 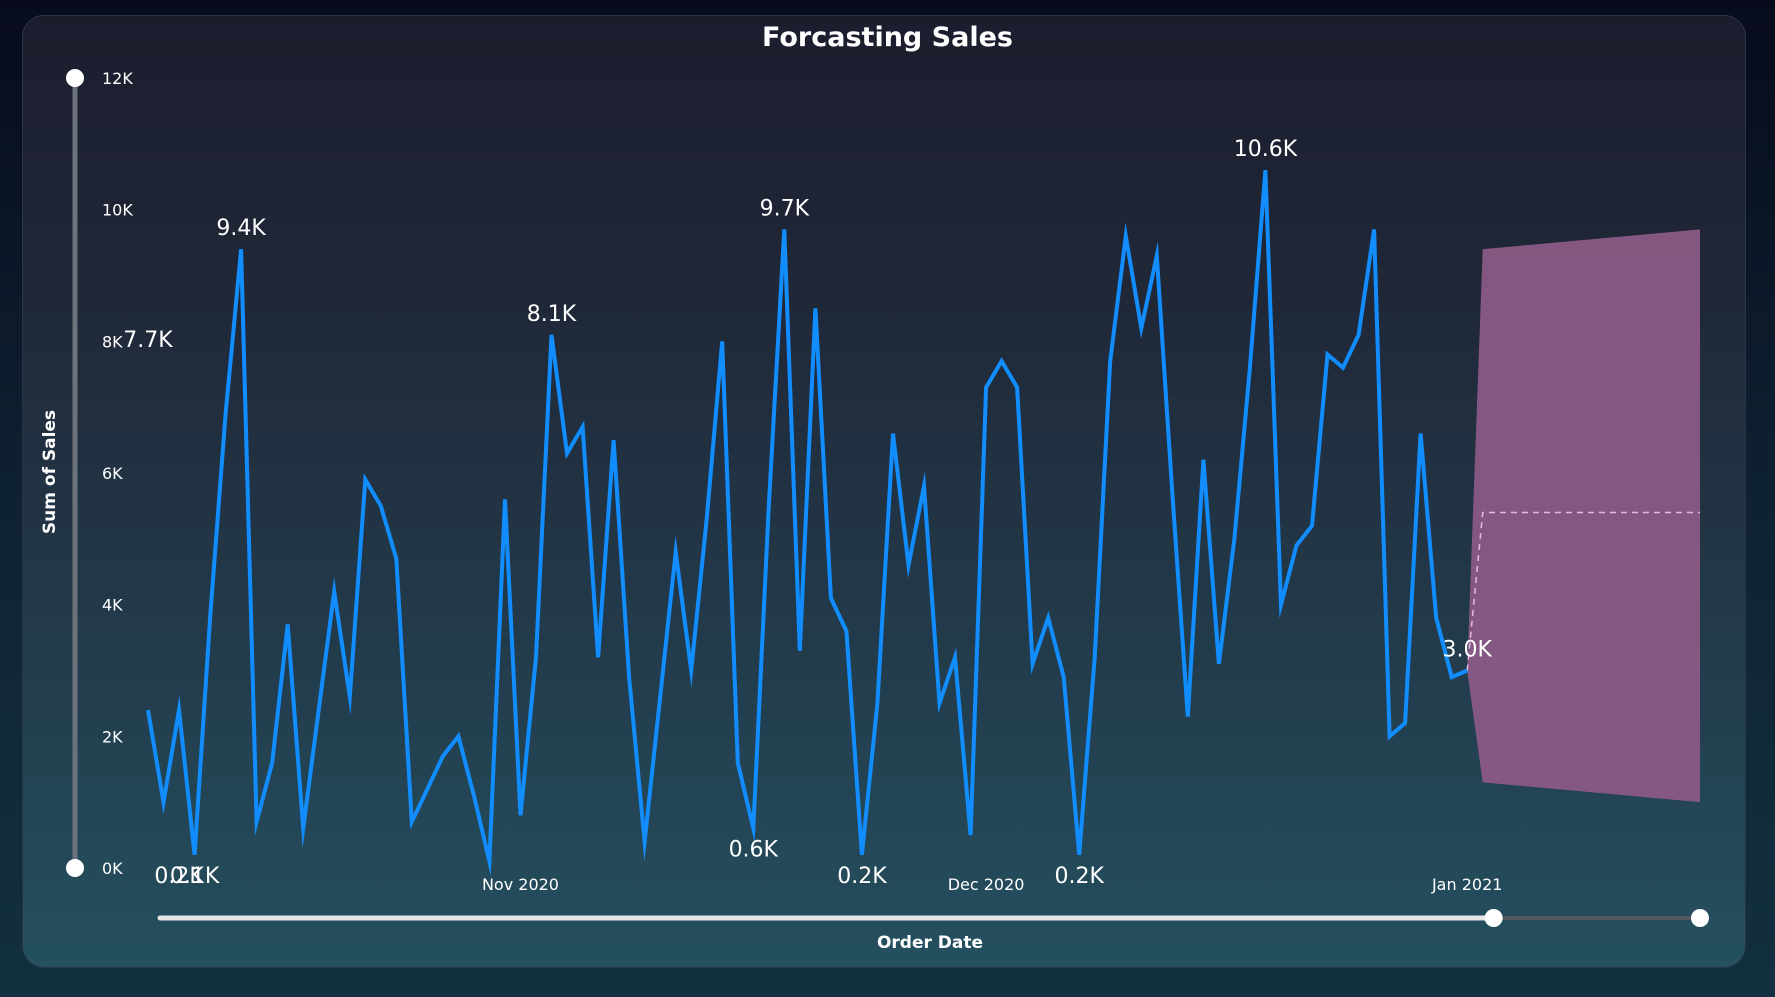 What do you see at coordinates (520, 884) in the screenshot?
I see `x-tick-label: Nov 2020` at bounding box center [520, 884].